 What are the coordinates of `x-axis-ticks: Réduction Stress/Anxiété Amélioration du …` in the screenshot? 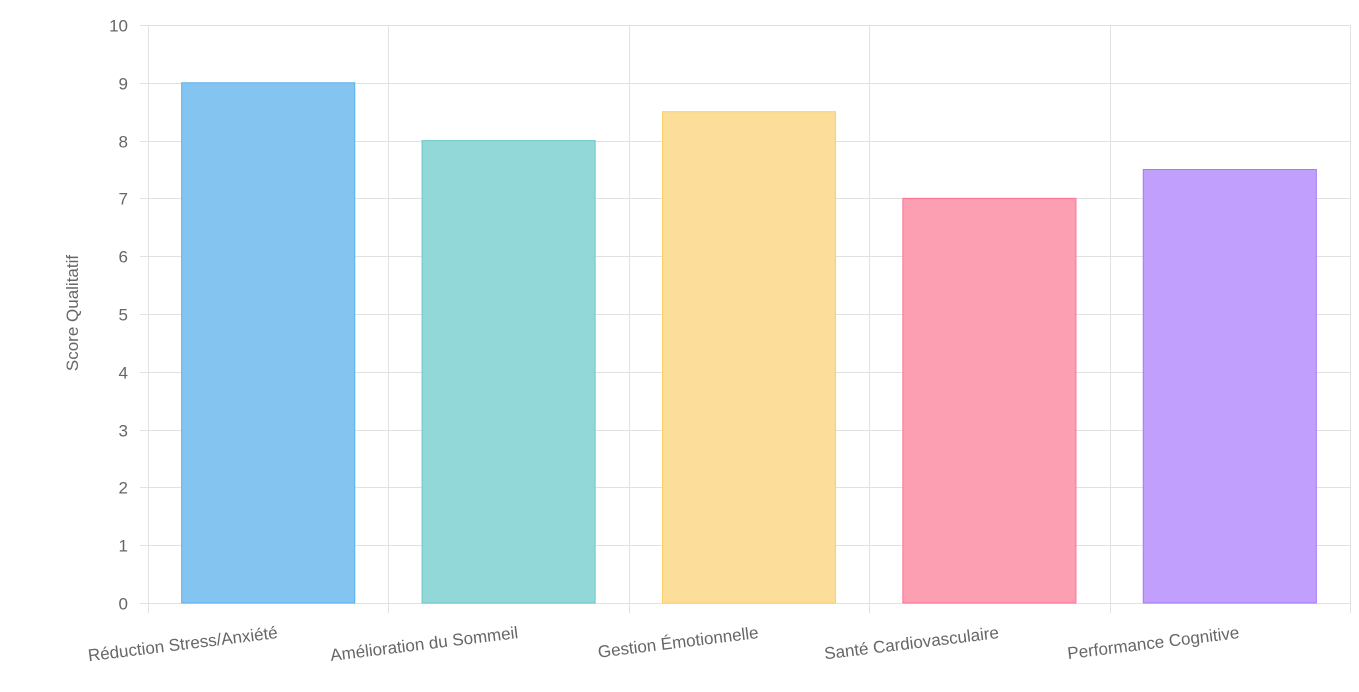 It's located at (663, 644).